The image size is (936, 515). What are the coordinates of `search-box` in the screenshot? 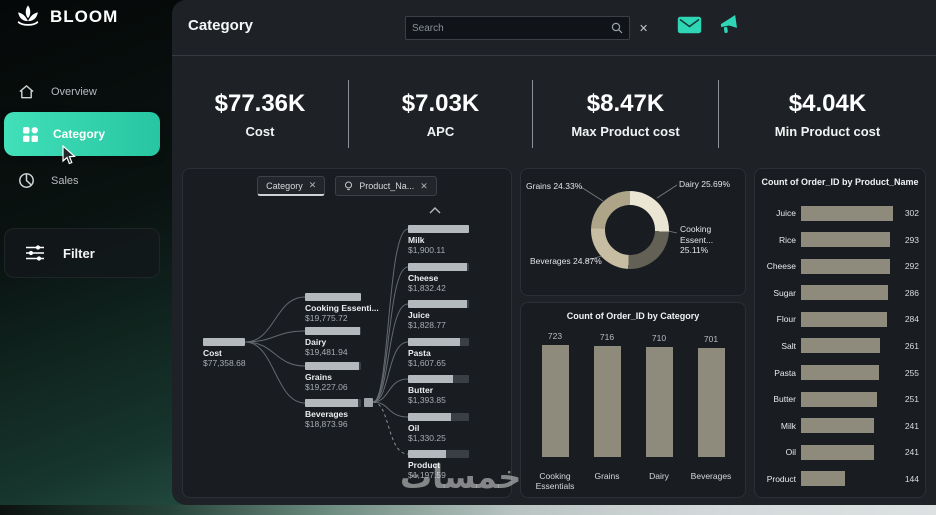 It's located at (517, 28).